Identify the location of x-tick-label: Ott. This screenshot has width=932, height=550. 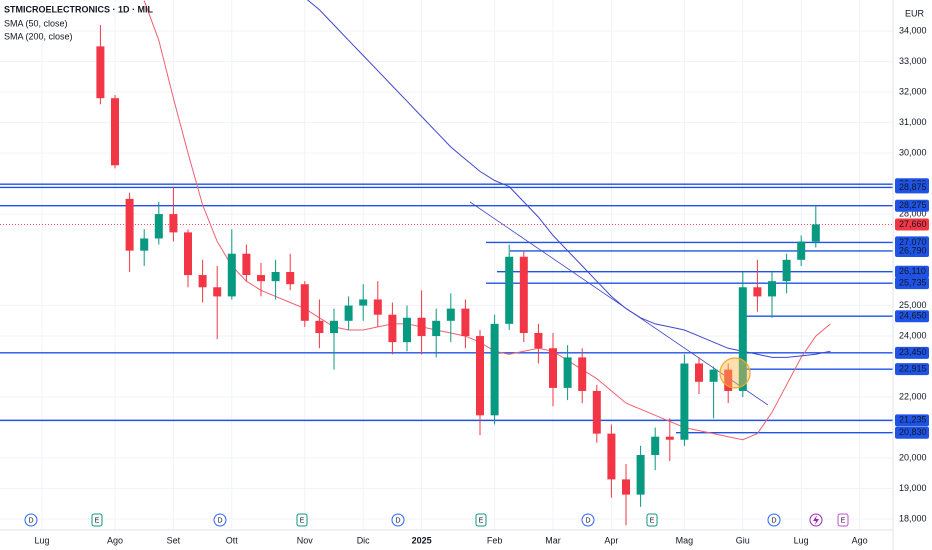
(232, 540).